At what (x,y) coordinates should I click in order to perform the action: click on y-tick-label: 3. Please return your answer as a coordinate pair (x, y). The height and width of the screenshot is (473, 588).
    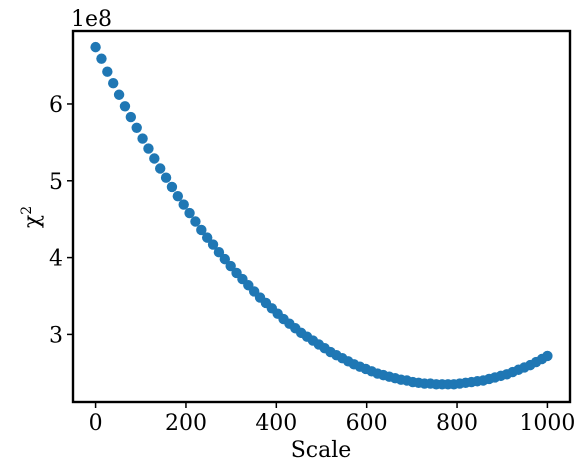
    Looking at the image, I should click on (56, 335).